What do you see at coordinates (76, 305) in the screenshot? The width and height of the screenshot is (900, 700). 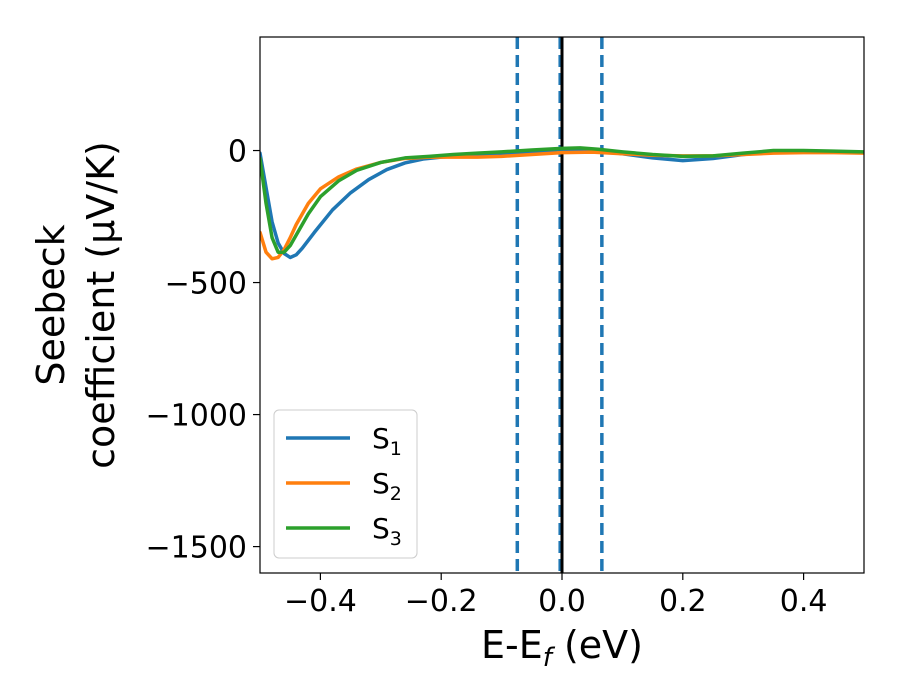 I see `y-axis-label: Seebeck coefficient (μV/K)` at bounding box center [76, 305].